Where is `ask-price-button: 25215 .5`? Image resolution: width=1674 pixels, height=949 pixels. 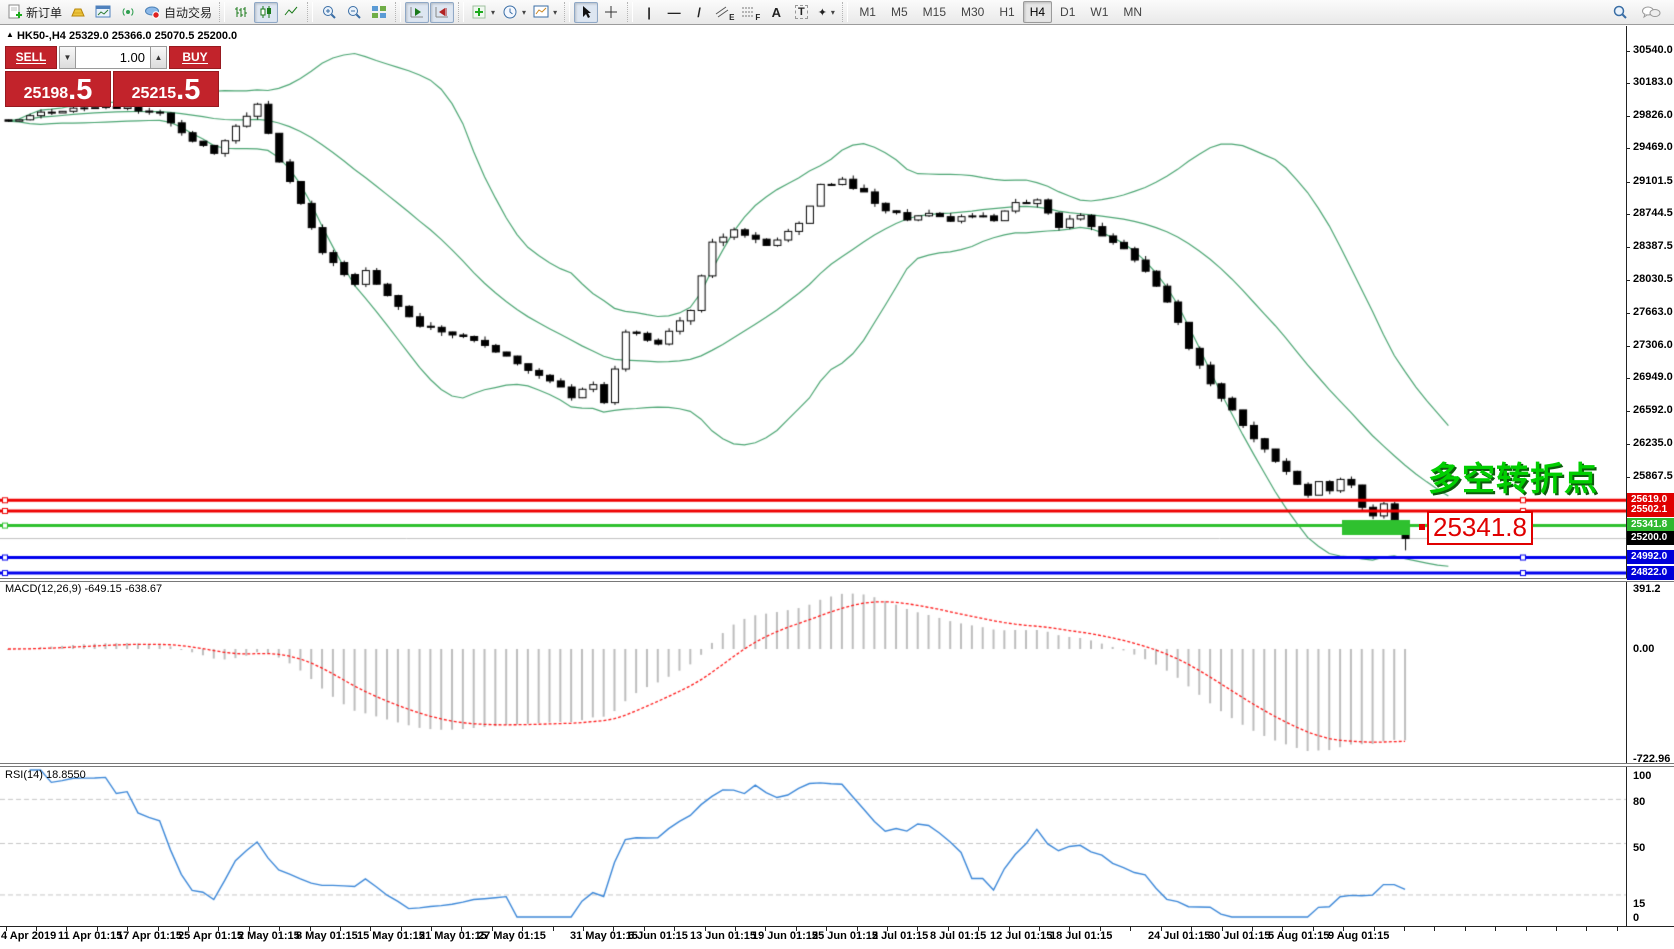
ask-price-button: 25215 .5 is located at coordinates (166, 89).